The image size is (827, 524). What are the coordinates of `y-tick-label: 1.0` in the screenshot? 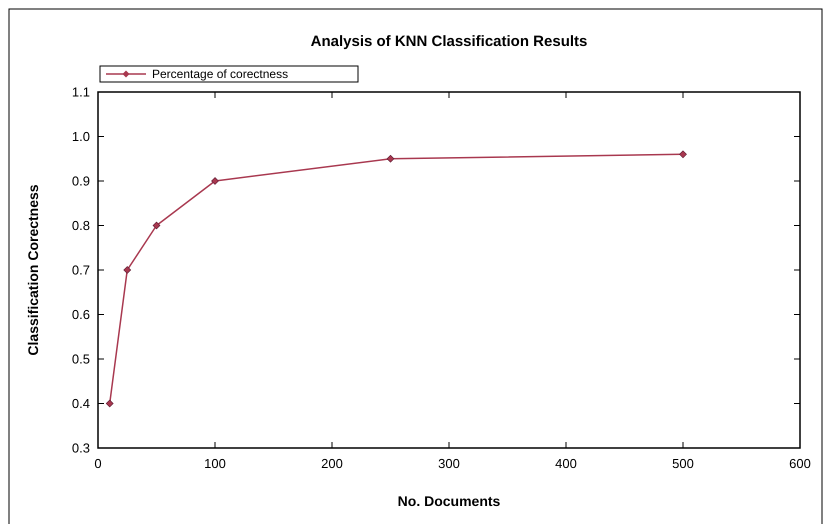 It's located at (81, 136).